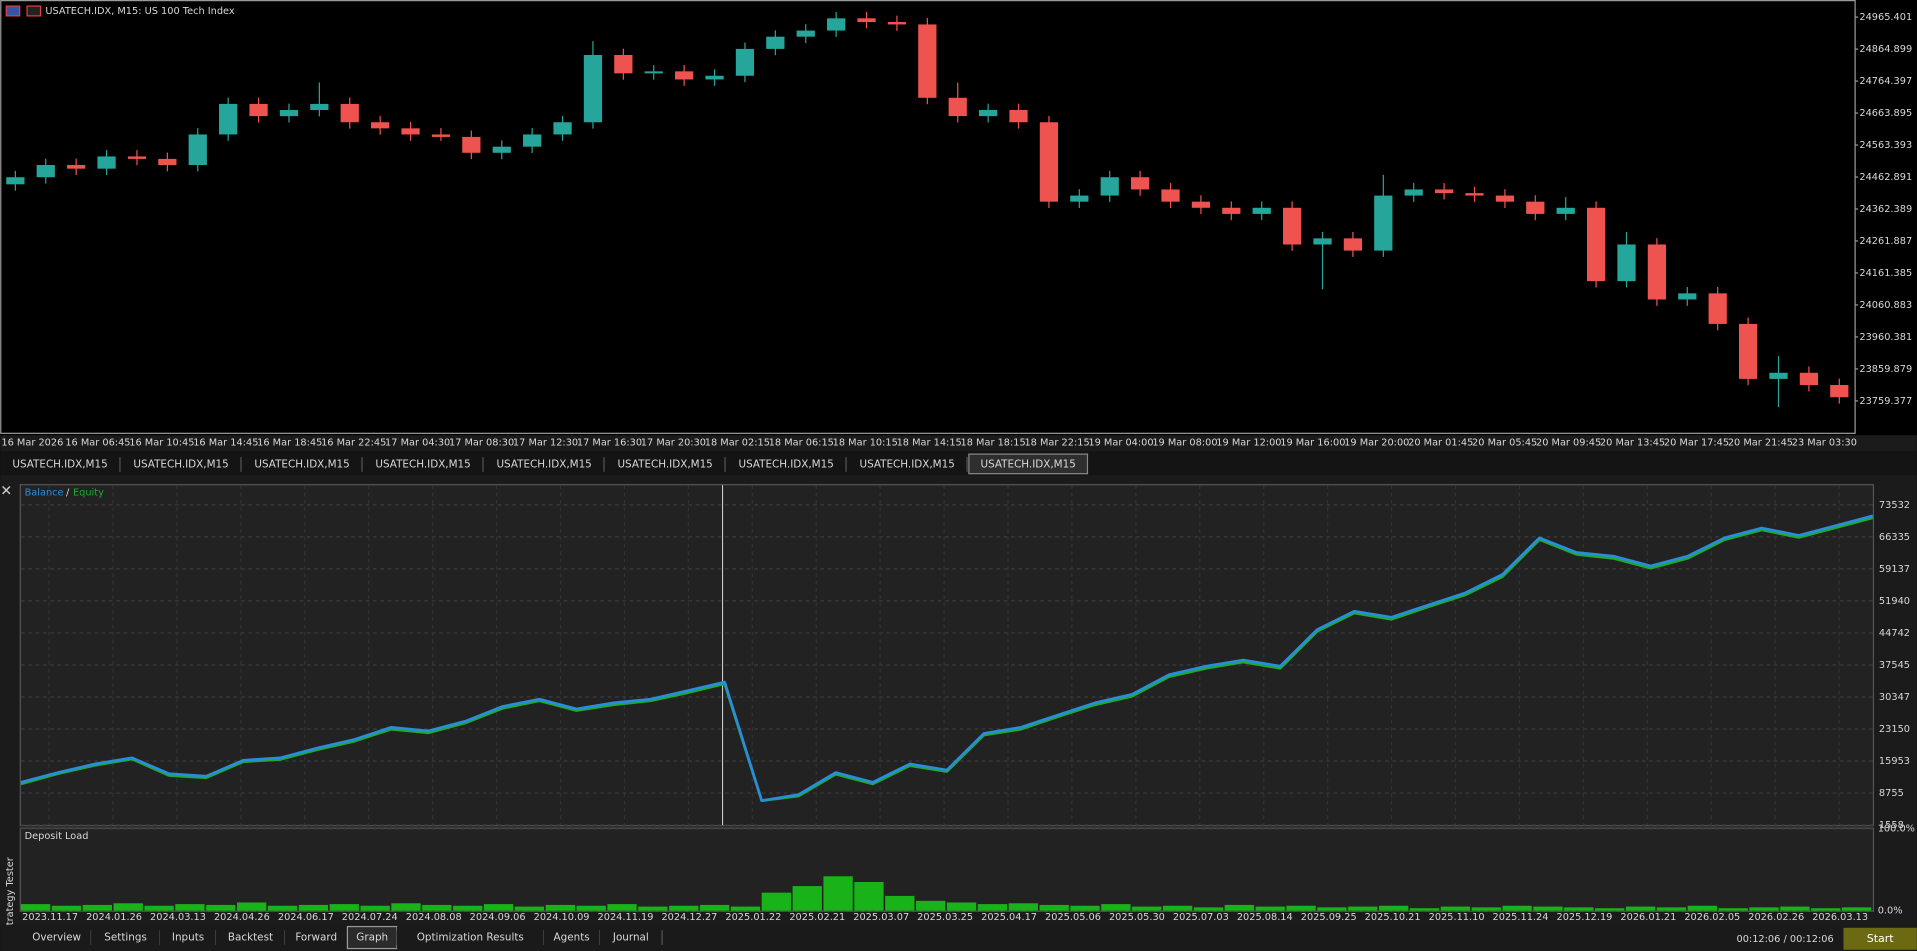  I want to click on x-tick-label: 17 Mar 04:30, so click(417, 442).